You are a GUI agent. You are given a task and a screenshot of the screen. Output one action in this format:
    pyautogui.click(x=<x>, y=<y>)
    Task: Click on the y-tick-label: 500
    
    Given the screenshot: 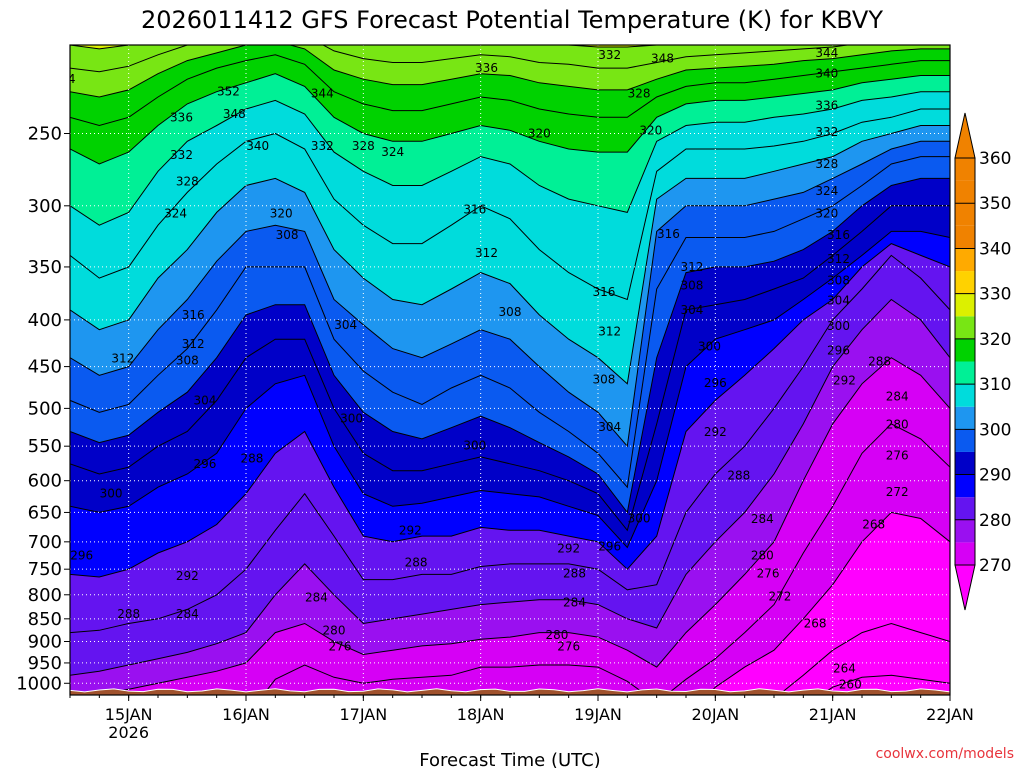 What is the action you would take?
    pyautogui.click(x=45, y=408)
    